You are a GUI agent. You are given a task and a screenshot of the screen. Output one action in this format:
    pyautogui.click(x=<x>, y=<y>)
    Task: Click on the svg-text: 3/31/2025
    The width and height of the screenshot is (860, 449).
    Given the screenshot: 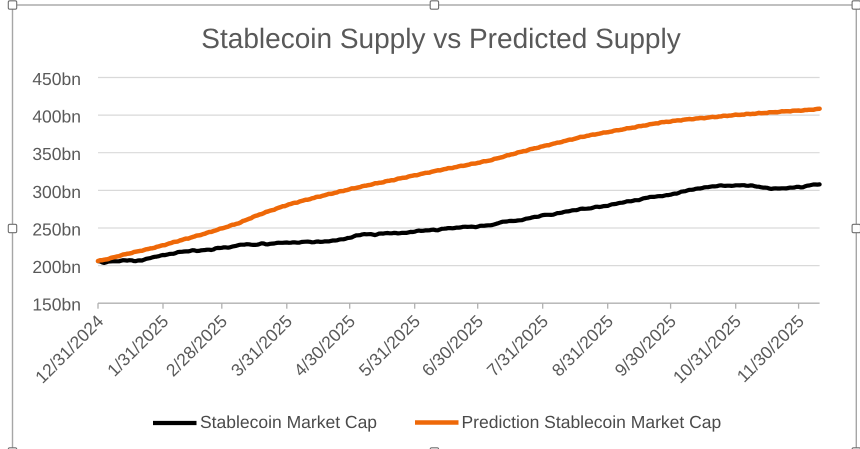 What is the action you would take?
    pyautogui.click(x=261, y=345)
    